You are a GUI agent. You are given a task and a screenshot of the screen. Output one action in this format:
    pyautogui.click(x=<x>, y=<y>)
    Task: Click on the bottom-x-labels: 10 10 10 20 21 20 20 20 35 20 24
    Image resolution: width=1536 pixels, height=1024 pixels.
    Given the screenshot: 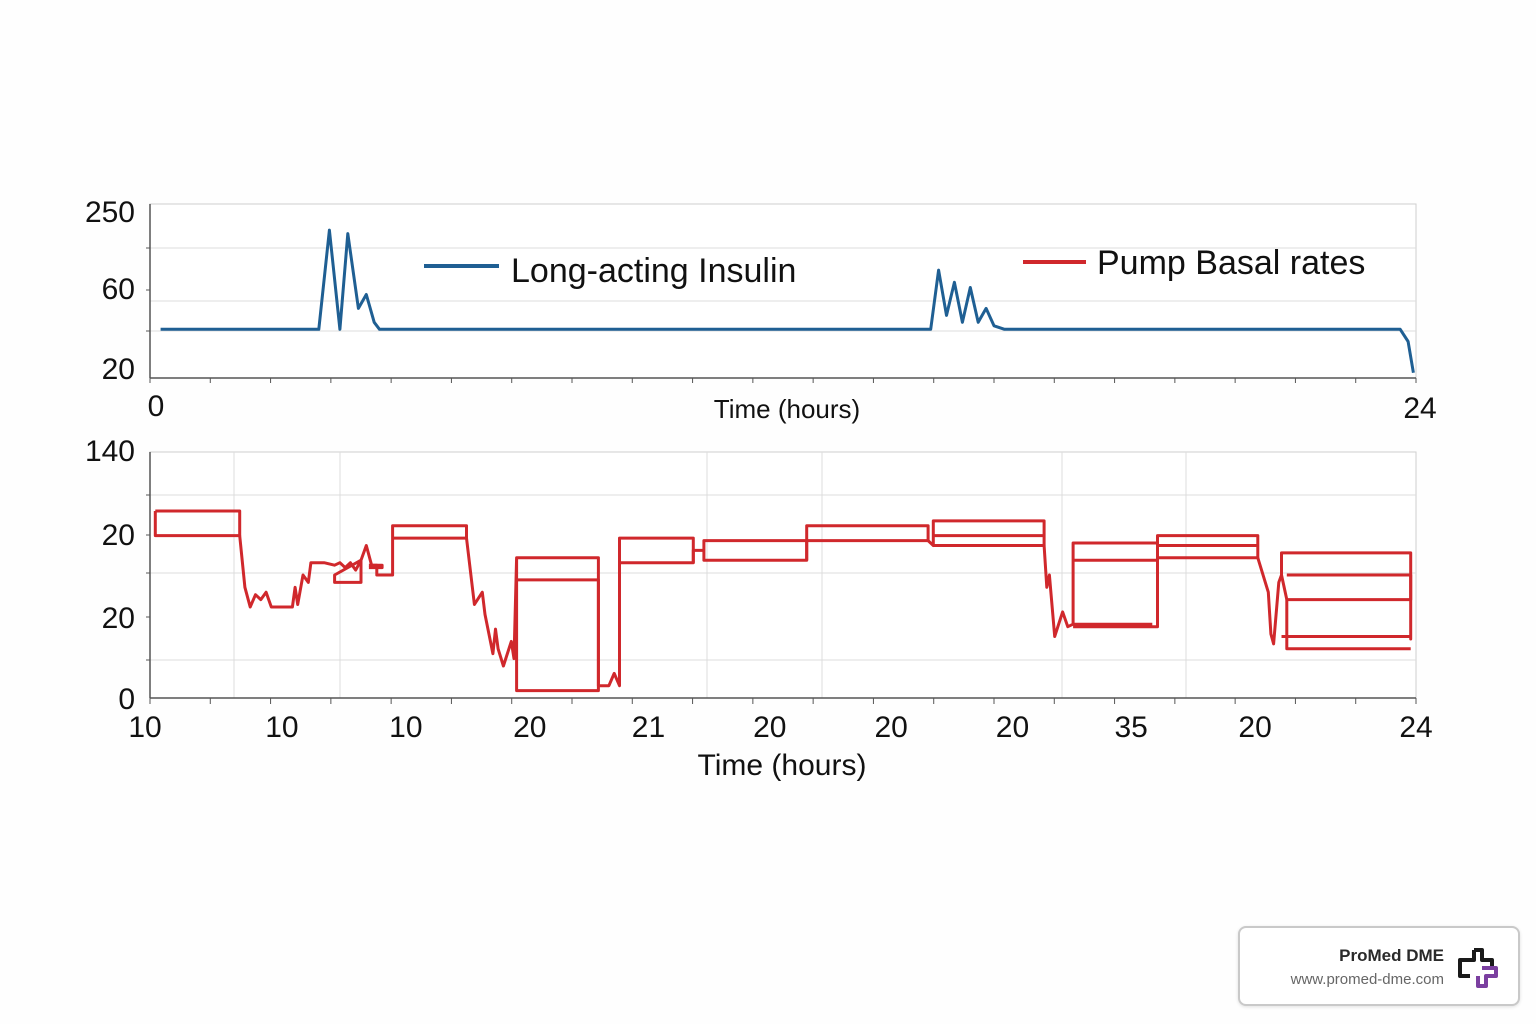 What is the action you would take?
    pyautogui.click(x=780, y=727)
    